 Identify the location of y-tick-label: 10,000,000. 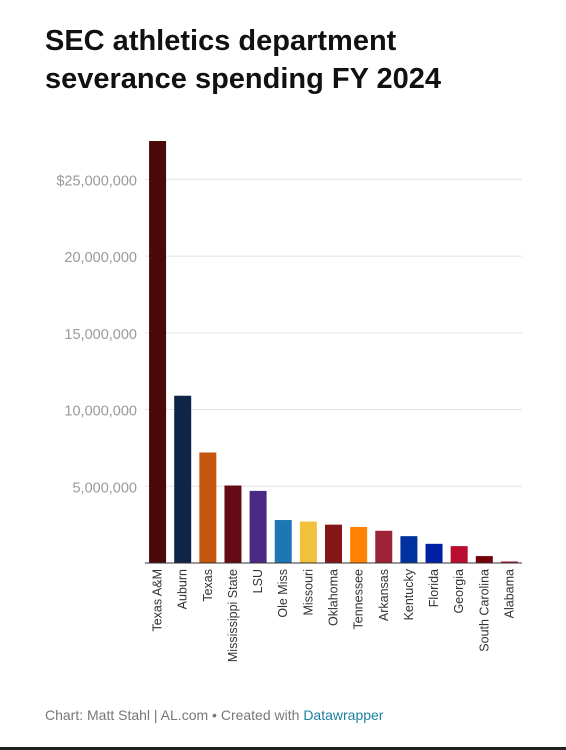
(100, 412).